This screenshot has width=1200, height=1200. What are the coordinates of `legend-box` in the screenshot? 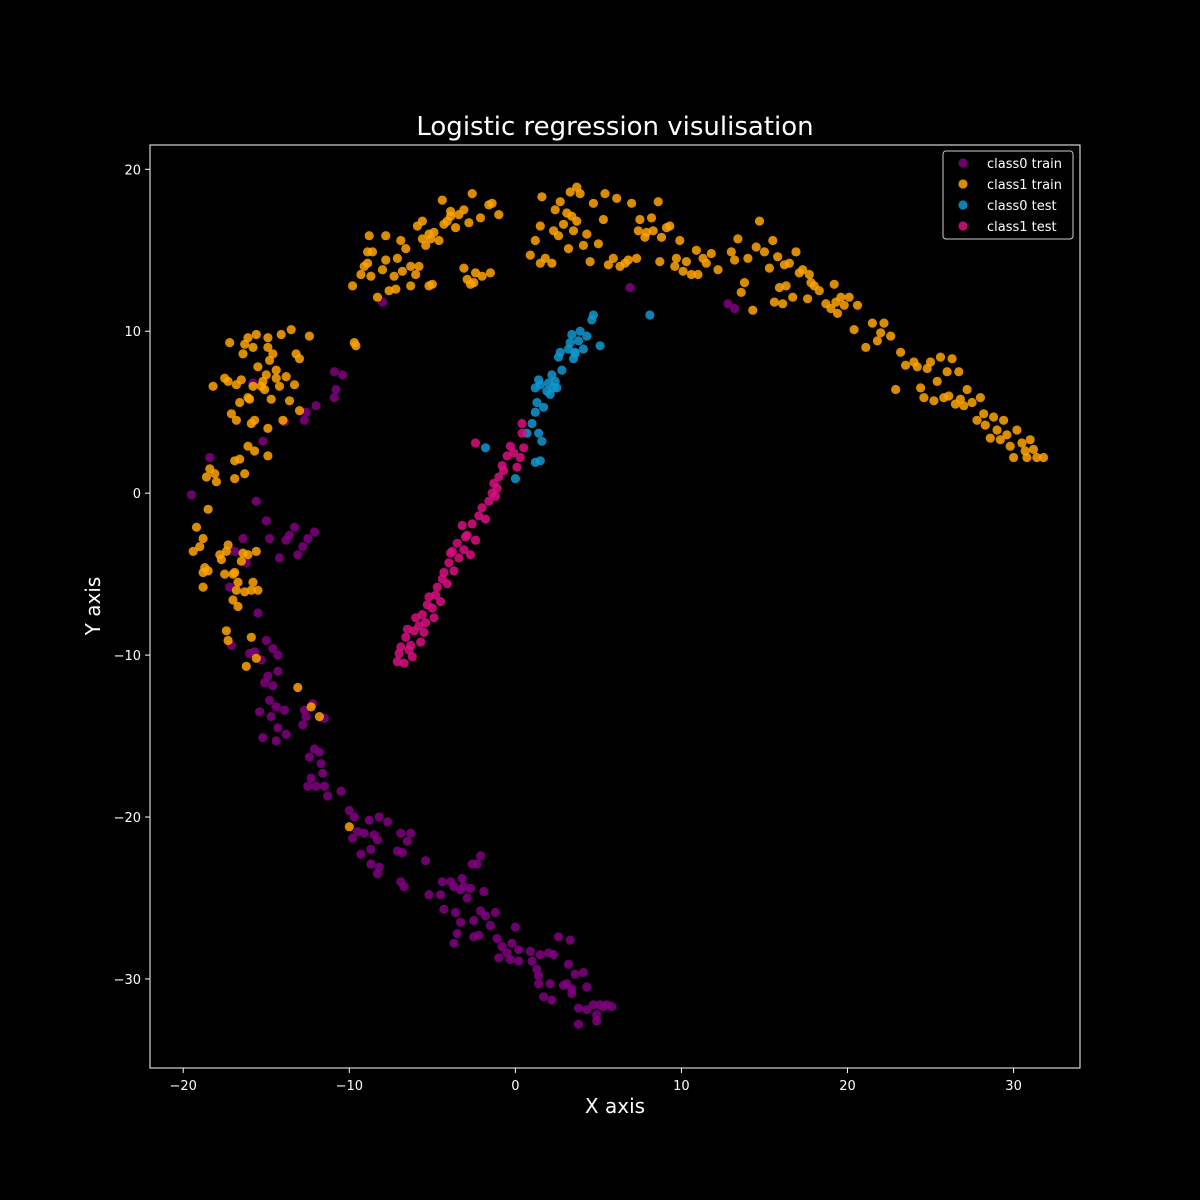 It's located at (1008, 195).